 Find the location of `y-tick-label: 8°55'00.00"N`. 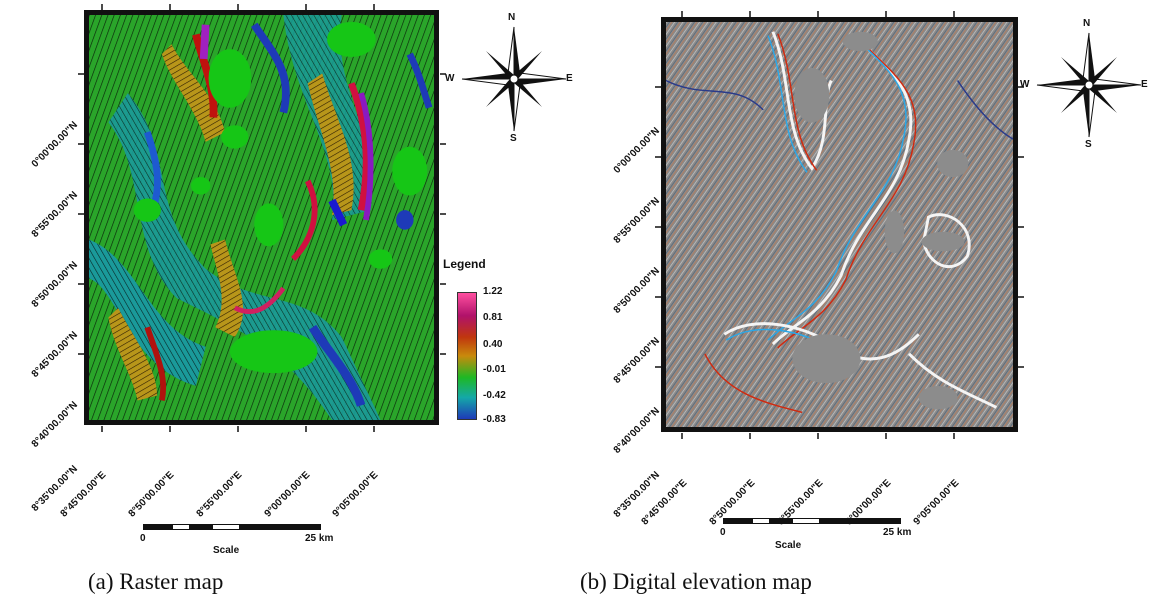

y-tick-label: 8°55'00.00"N is located at coordinates (54, 214).